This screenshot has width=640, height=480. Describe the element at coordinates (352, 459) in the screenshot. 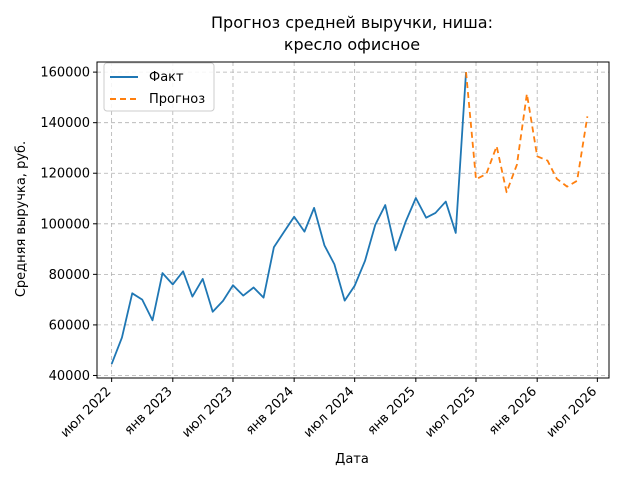

I see `x-axis-label: Дата` at that location.